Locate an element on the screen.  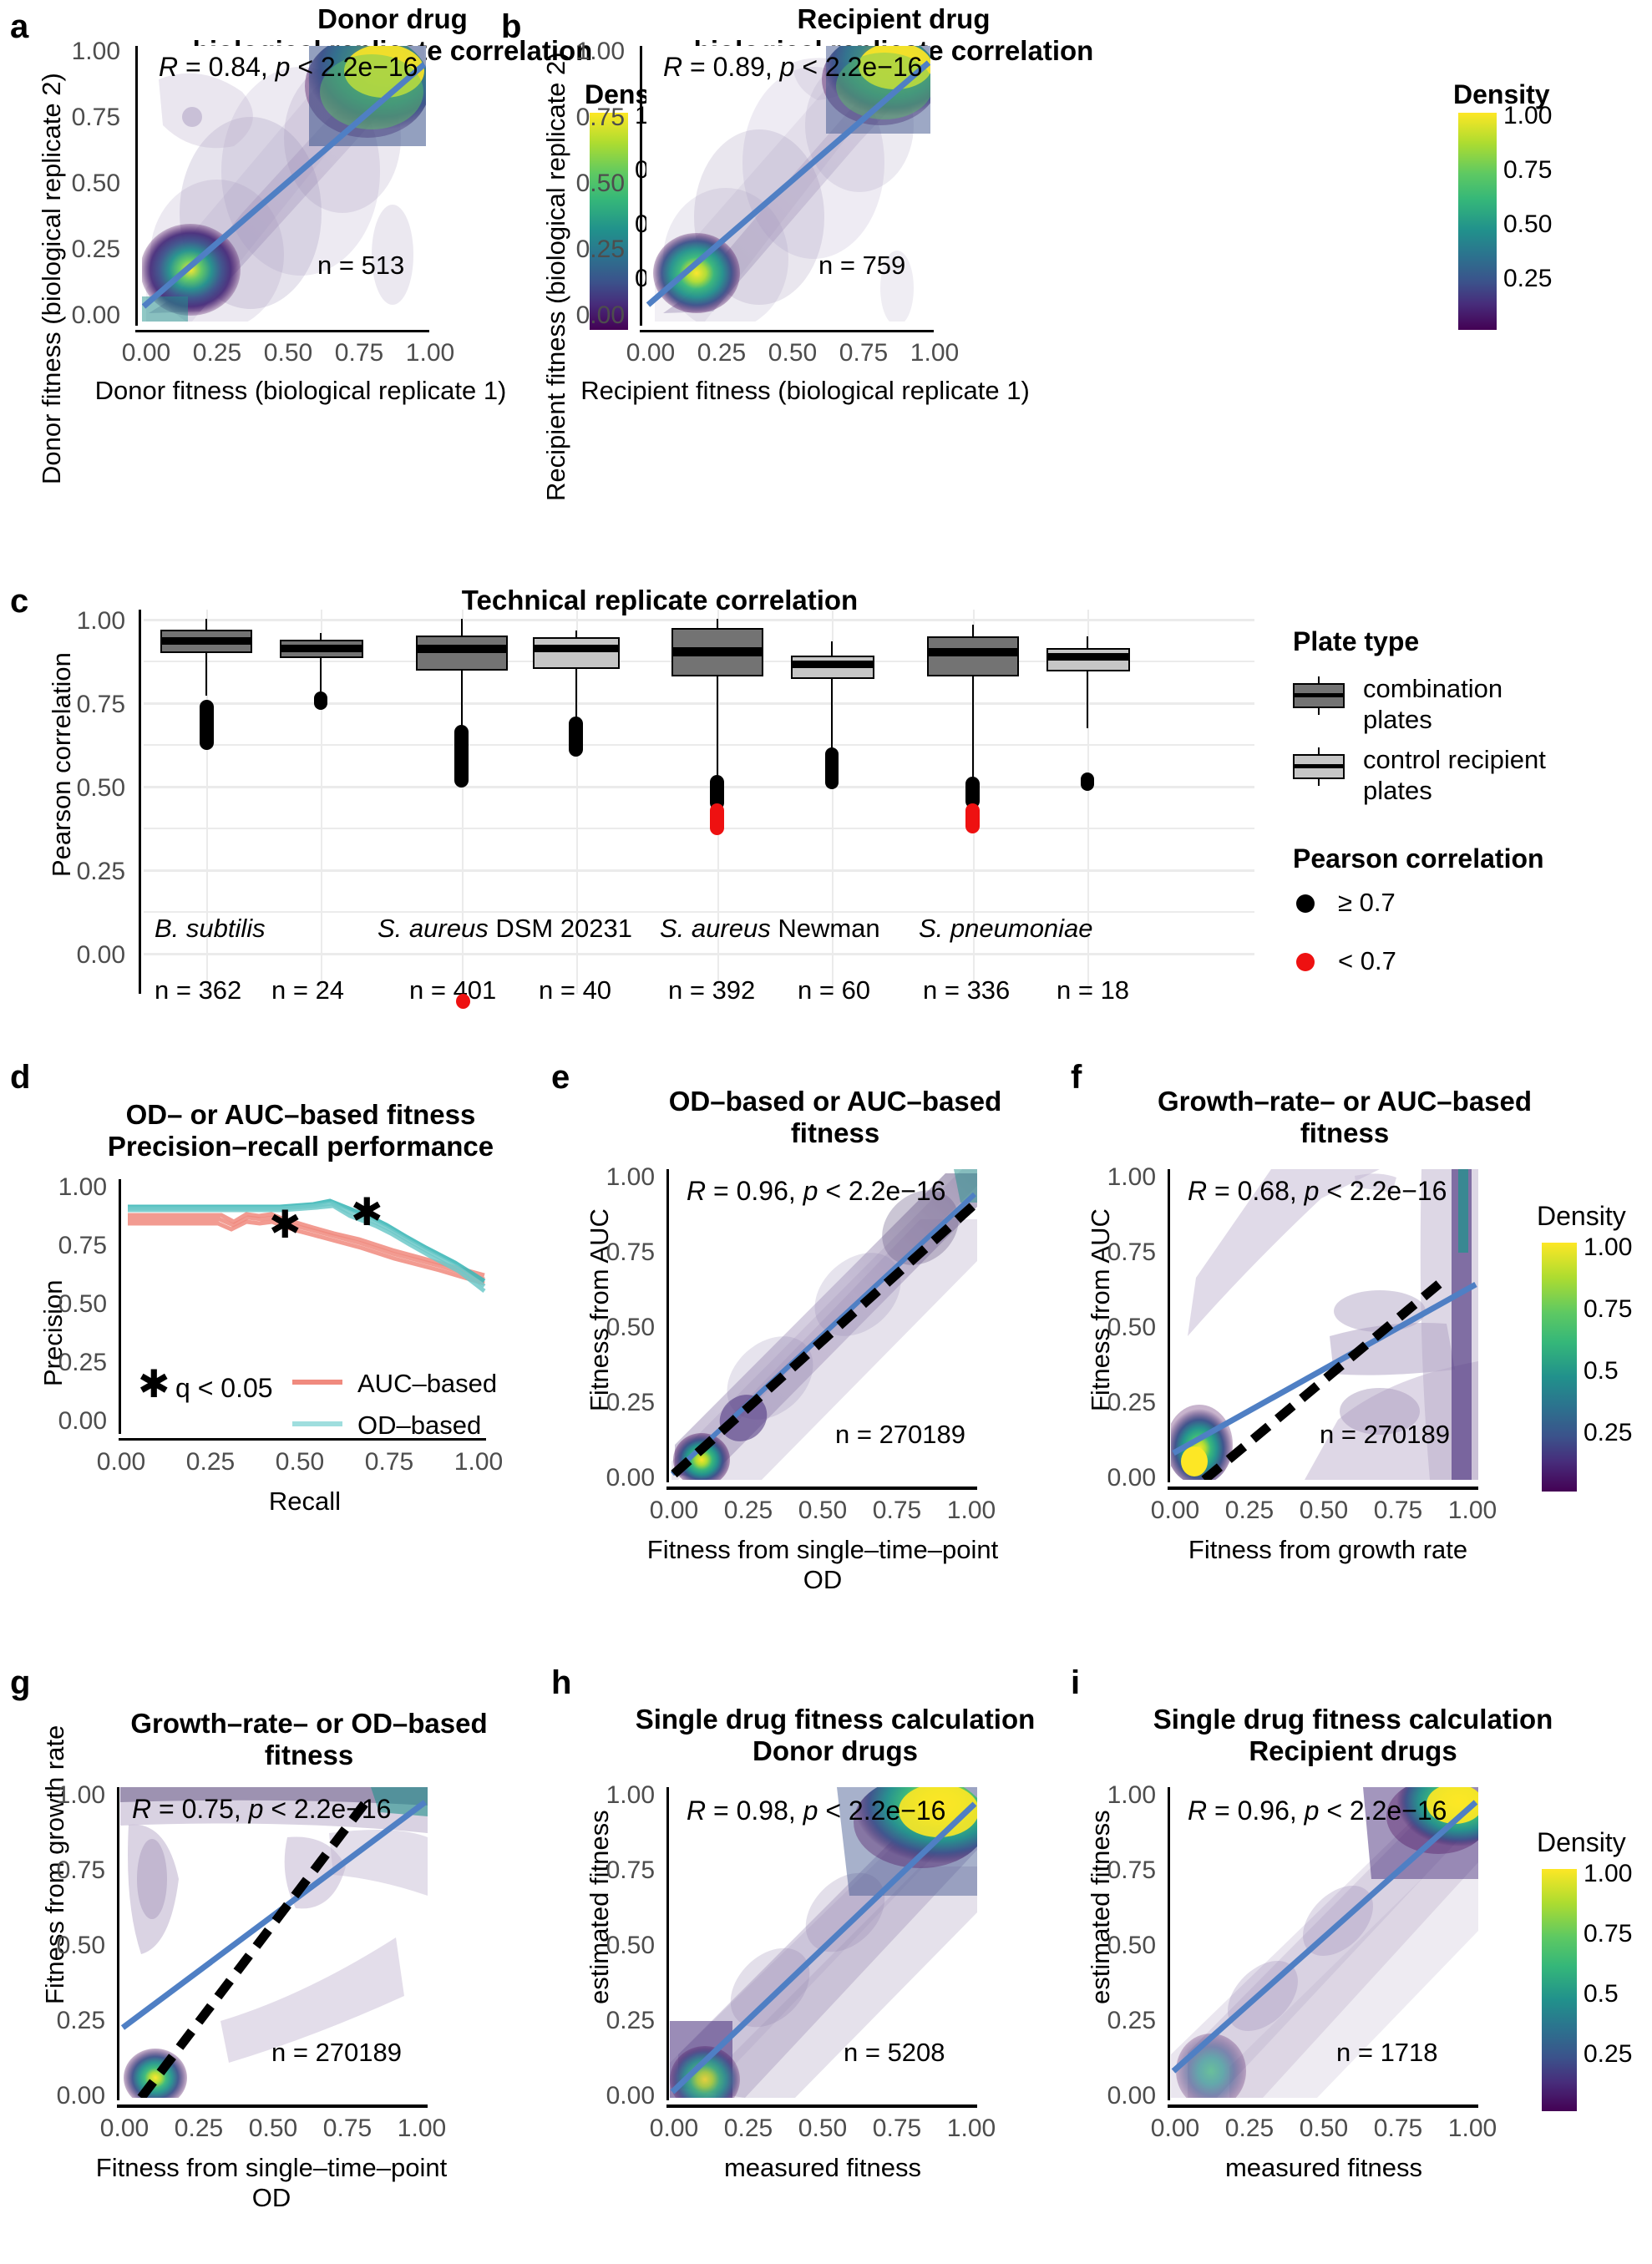
panel-a-xtick-2: 0.50 is located at coordinates (288, 353).